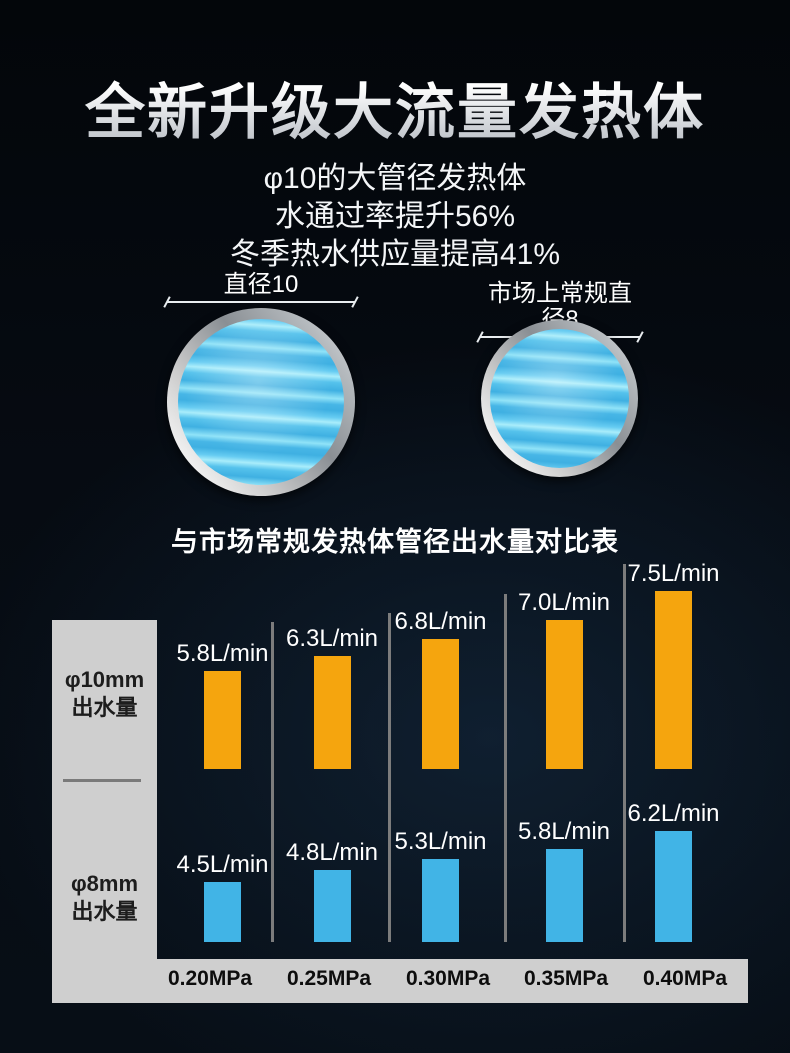  What do you see at coordinates (210, 978) in the screenshot?
I see `x-axis-label-0.20MPa: 0.20MPa` at bounding box center [210, 978].